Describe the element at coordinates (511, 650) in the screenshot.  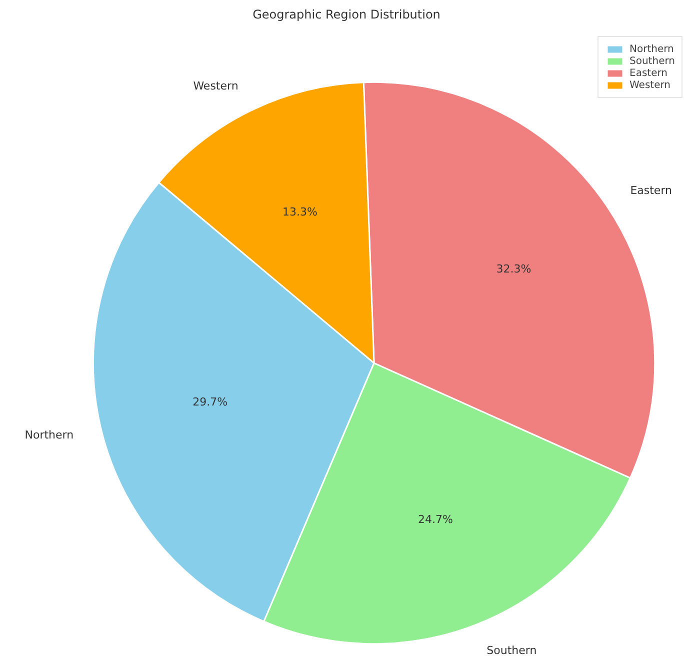
I see `slice-label: Southern` at that location.